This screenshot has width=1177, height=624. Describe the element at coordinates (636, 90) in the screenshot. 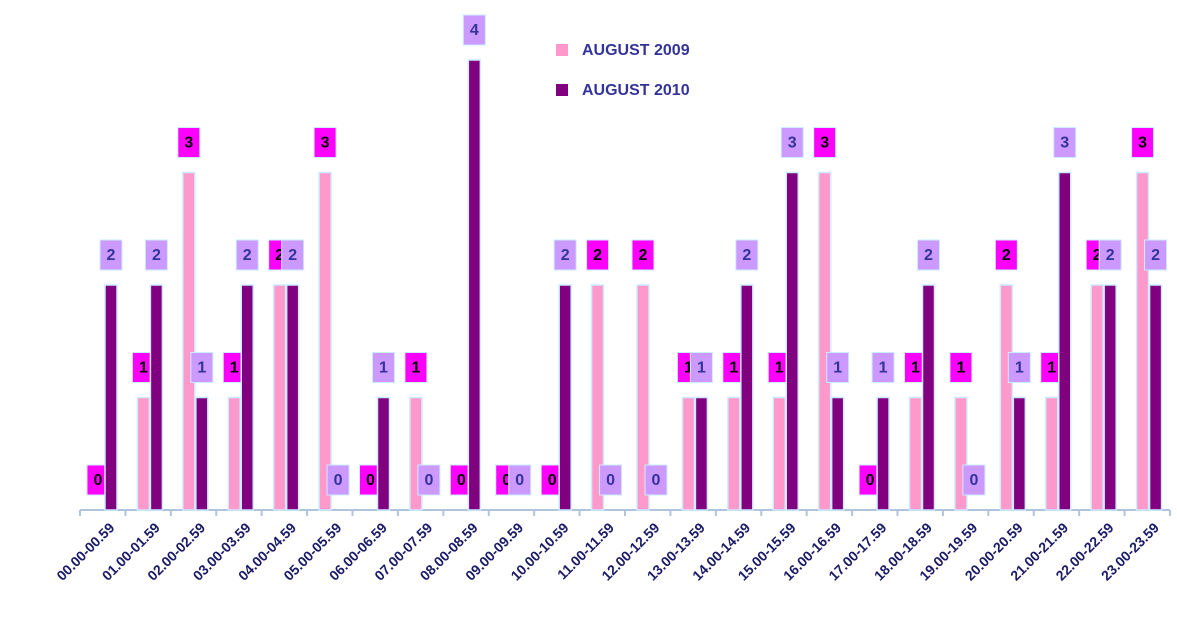

I see `legend-label: AUGUST 2010` at that location.